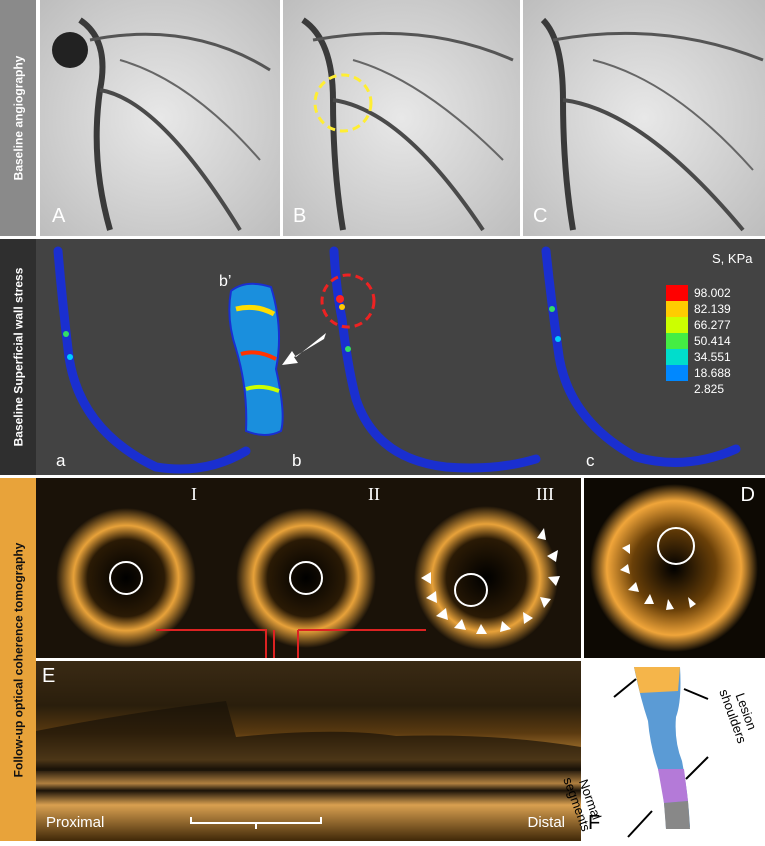 This screenshot has height=846, width=765. I want to click on panel-letter-e: E, so click(49, 676).